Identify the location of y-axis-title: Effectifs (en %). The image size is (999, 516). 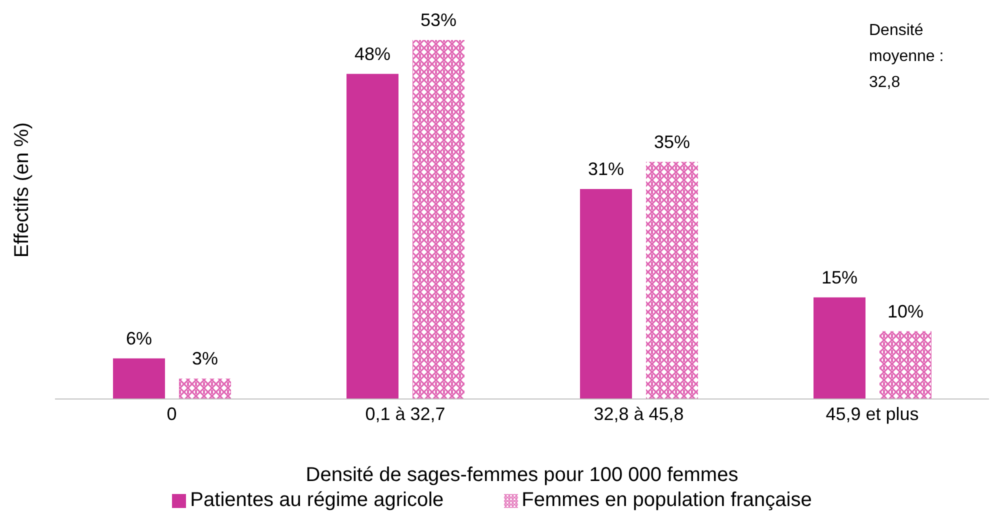
(22, 190).